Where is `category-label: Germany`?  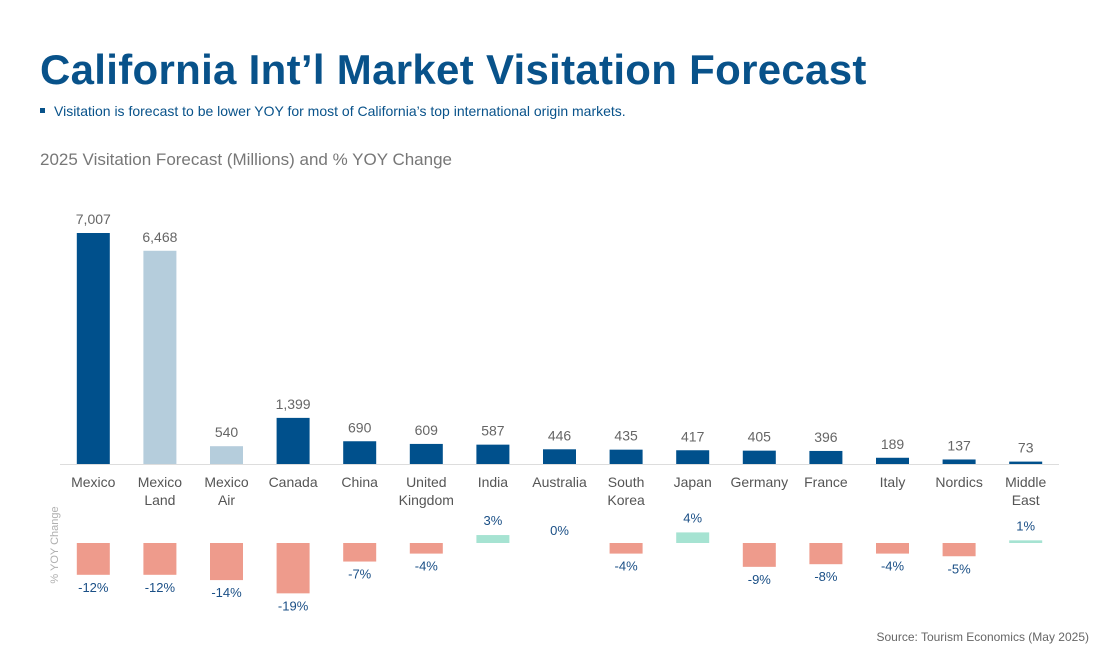 category-label: Germany is located at coordinates (760, 482).